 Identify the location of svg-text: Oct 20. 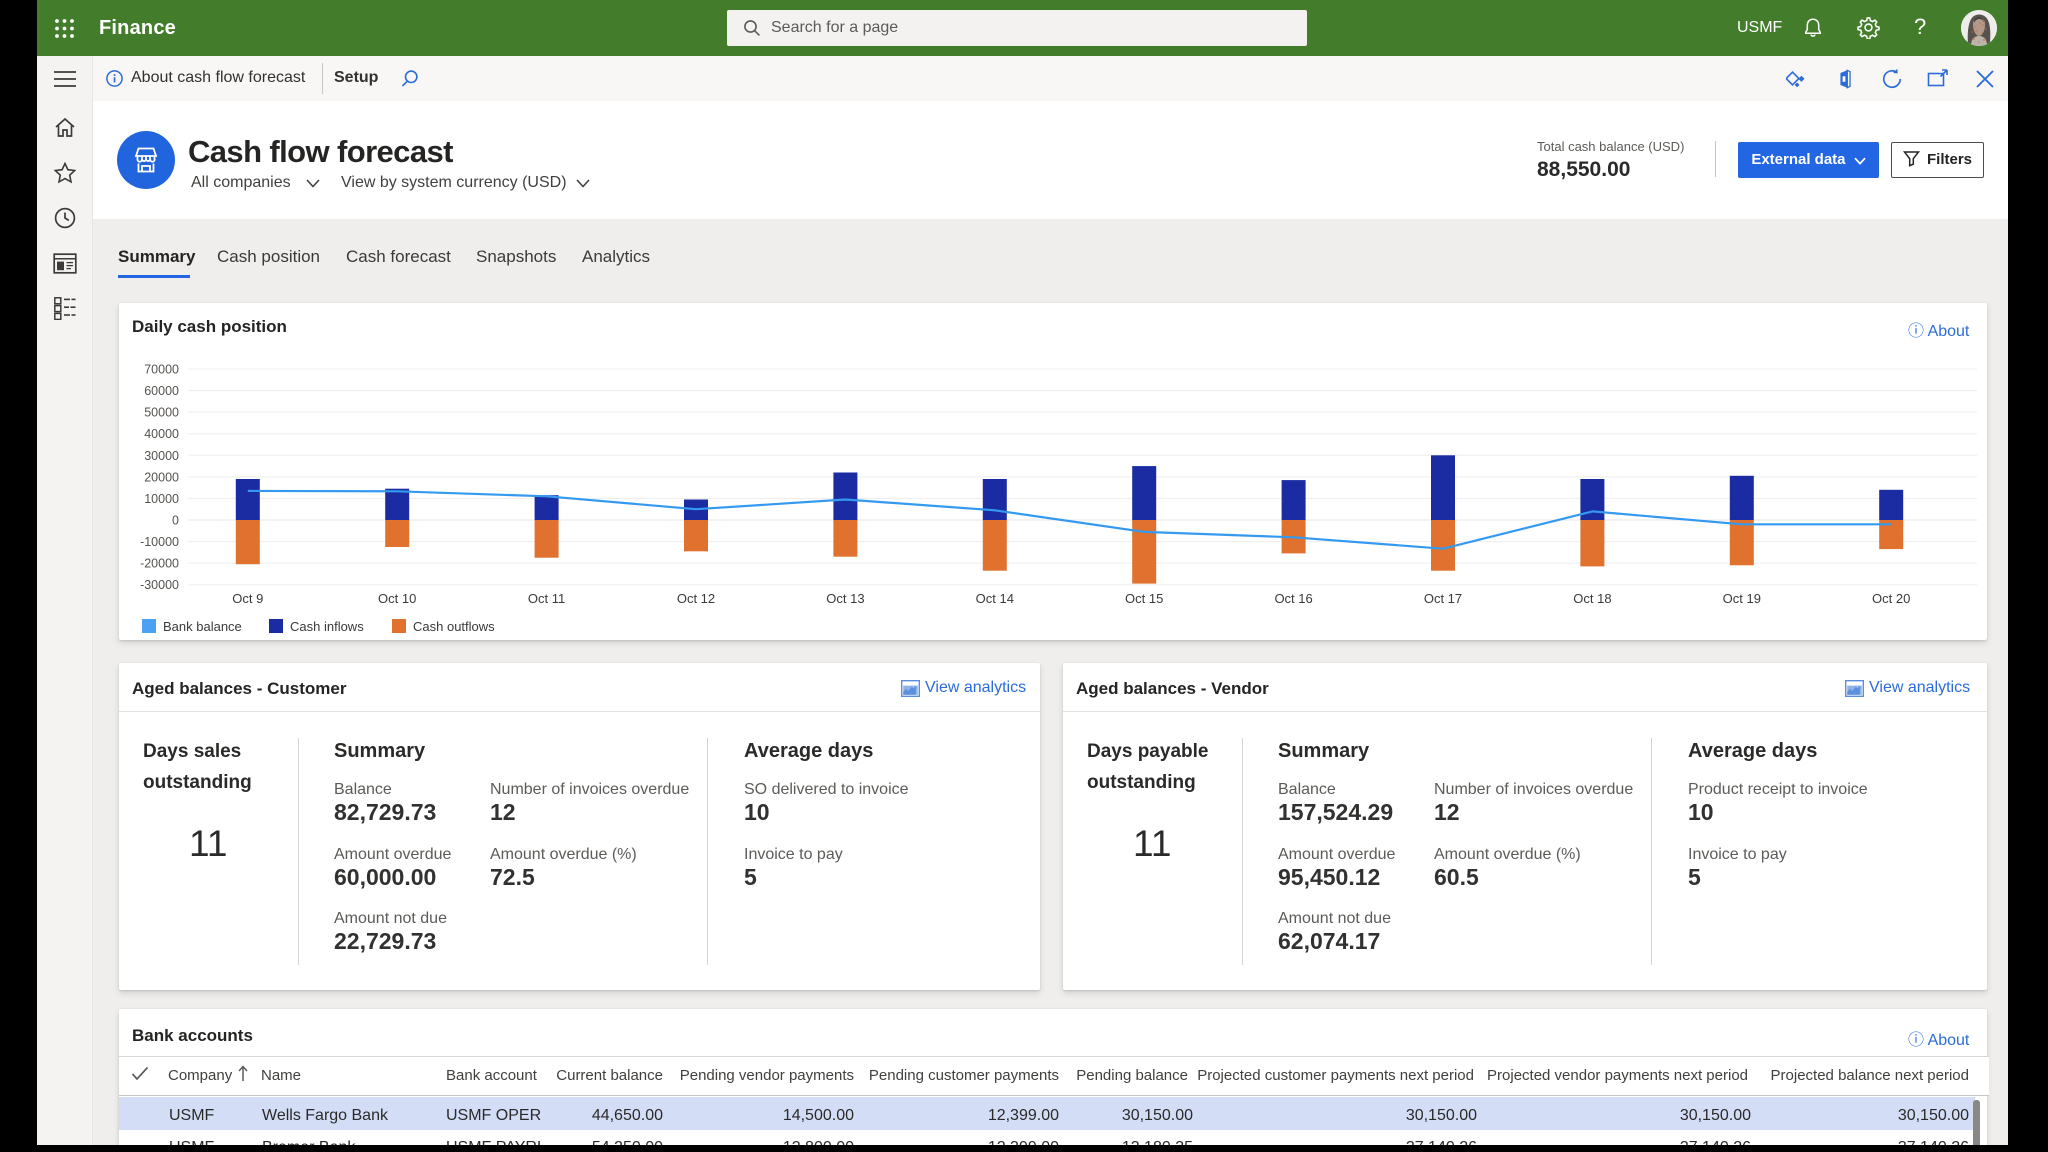
(1891, 598).